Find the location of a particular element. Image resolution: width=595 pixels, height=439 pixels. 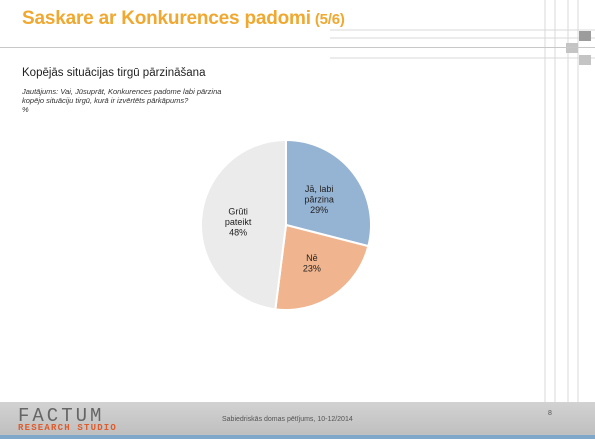

slice-label: Nē 23% is located at coordinates (312, 263).